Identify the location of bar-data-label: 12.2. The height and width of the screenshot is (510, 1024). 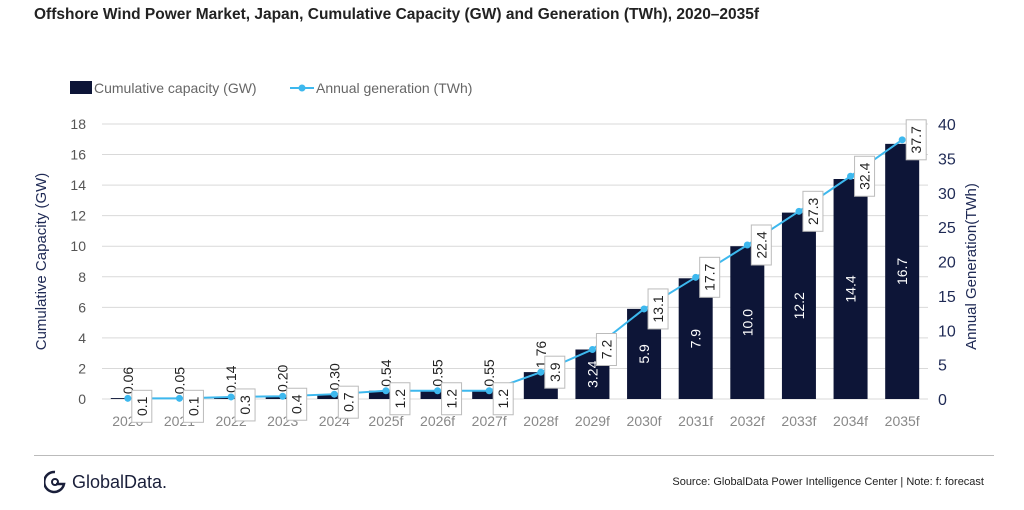
(799, 305).